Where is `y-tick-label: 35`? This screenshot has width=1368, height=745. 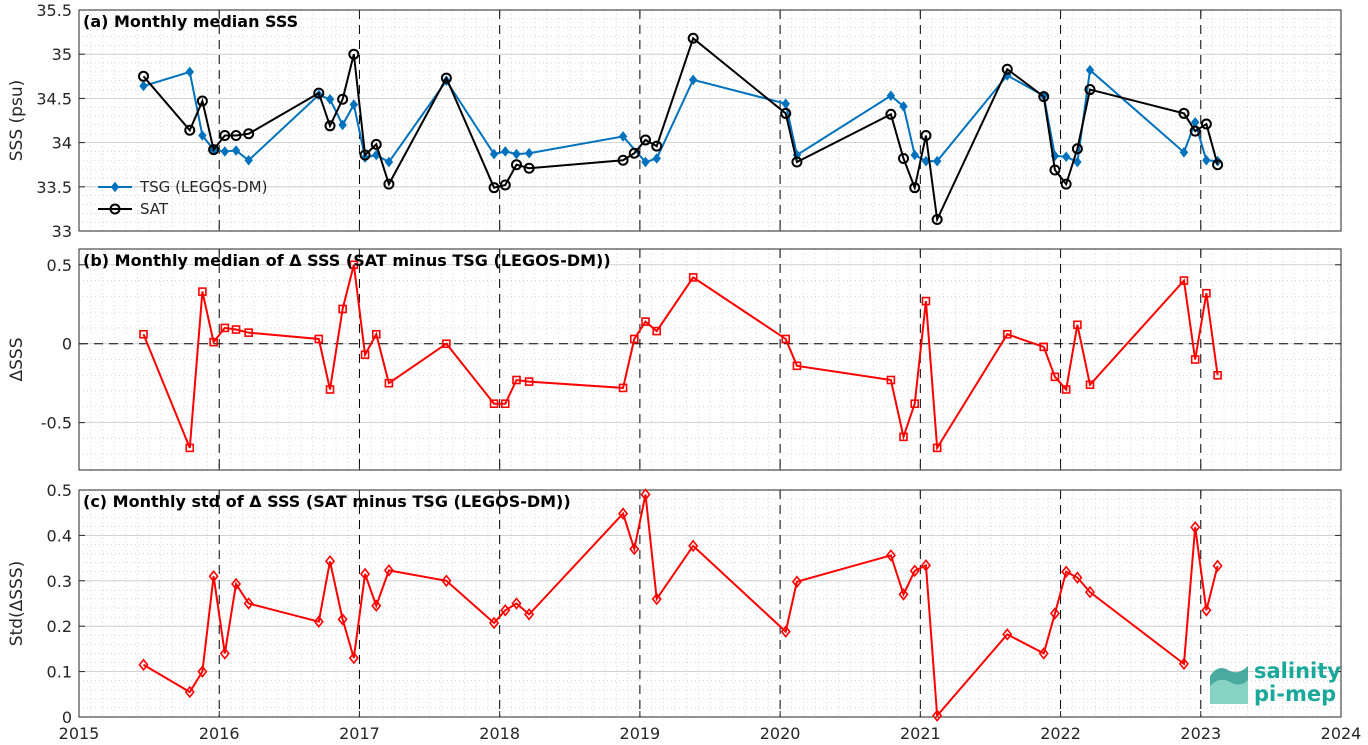 y-tick-label: 35 is located at coordinates (62, 54).